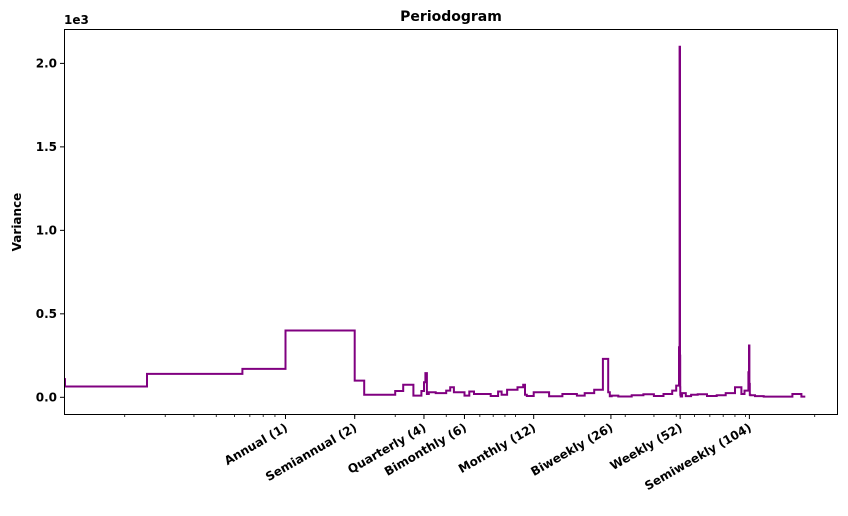 This screenshot has height=516, width=848. What do you see at coordinates (451, 17) in the screenshot?
I see `chart-title: Periodogram` at bounding box center [451, 17].